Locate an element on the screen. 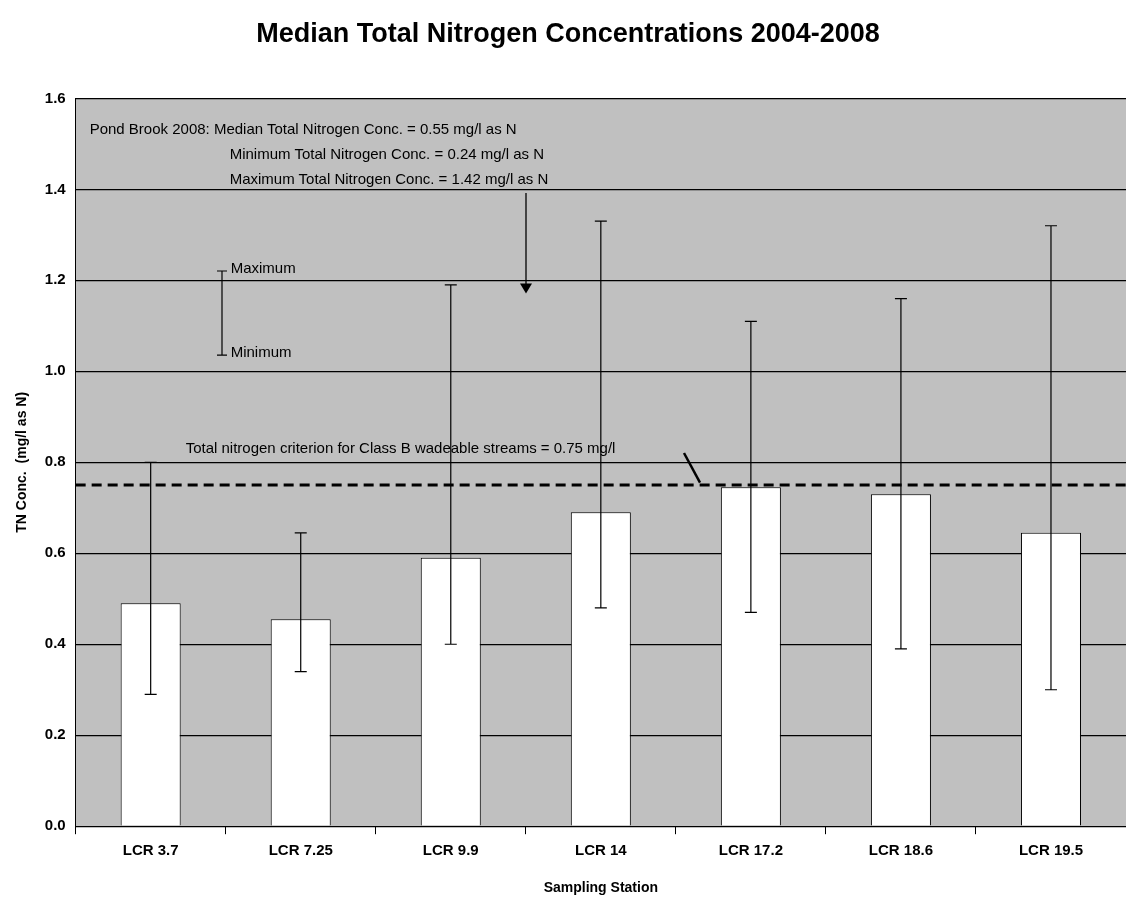 The image size is (1126, 901). y-tick-label: 1.4 is located at coordinates (55, 188).